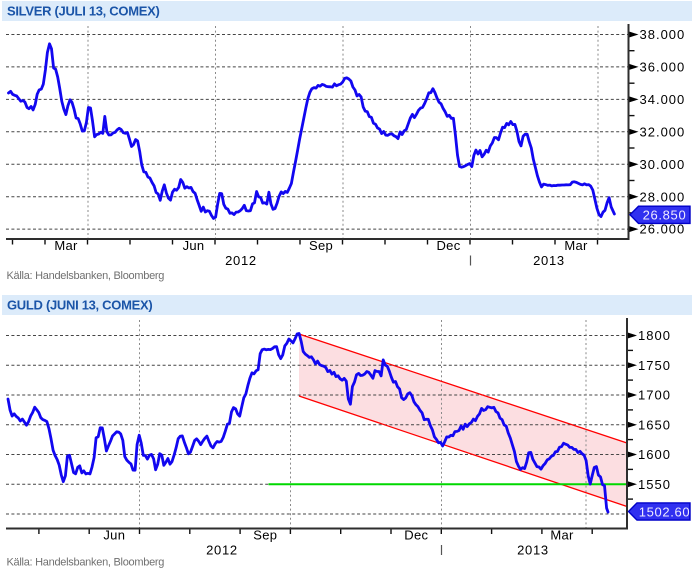  What do you see at coordinates (654, 424) in the screenshot?
I see `svg-text: 1650` at bounding box center [654, 424].